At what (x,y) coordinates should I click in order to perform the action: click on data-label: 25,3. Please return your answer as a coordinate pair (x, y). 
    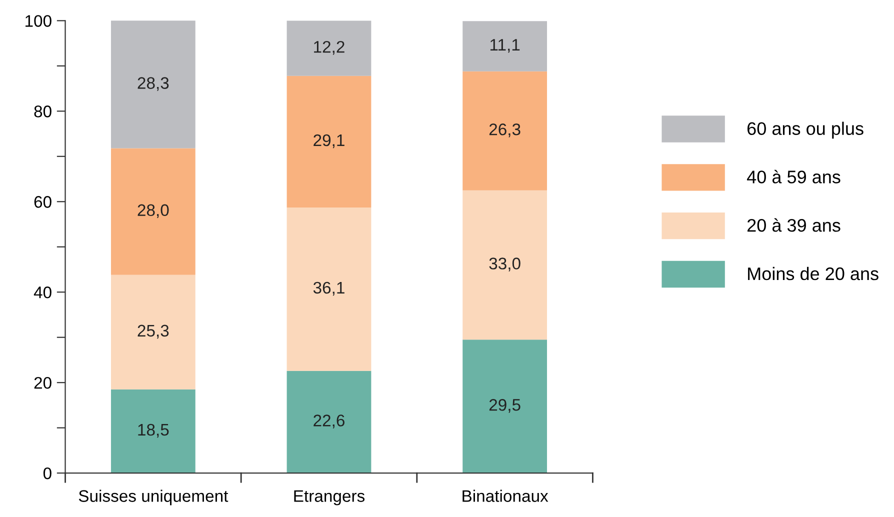
    Looking at the image, I should click on (153, 331).